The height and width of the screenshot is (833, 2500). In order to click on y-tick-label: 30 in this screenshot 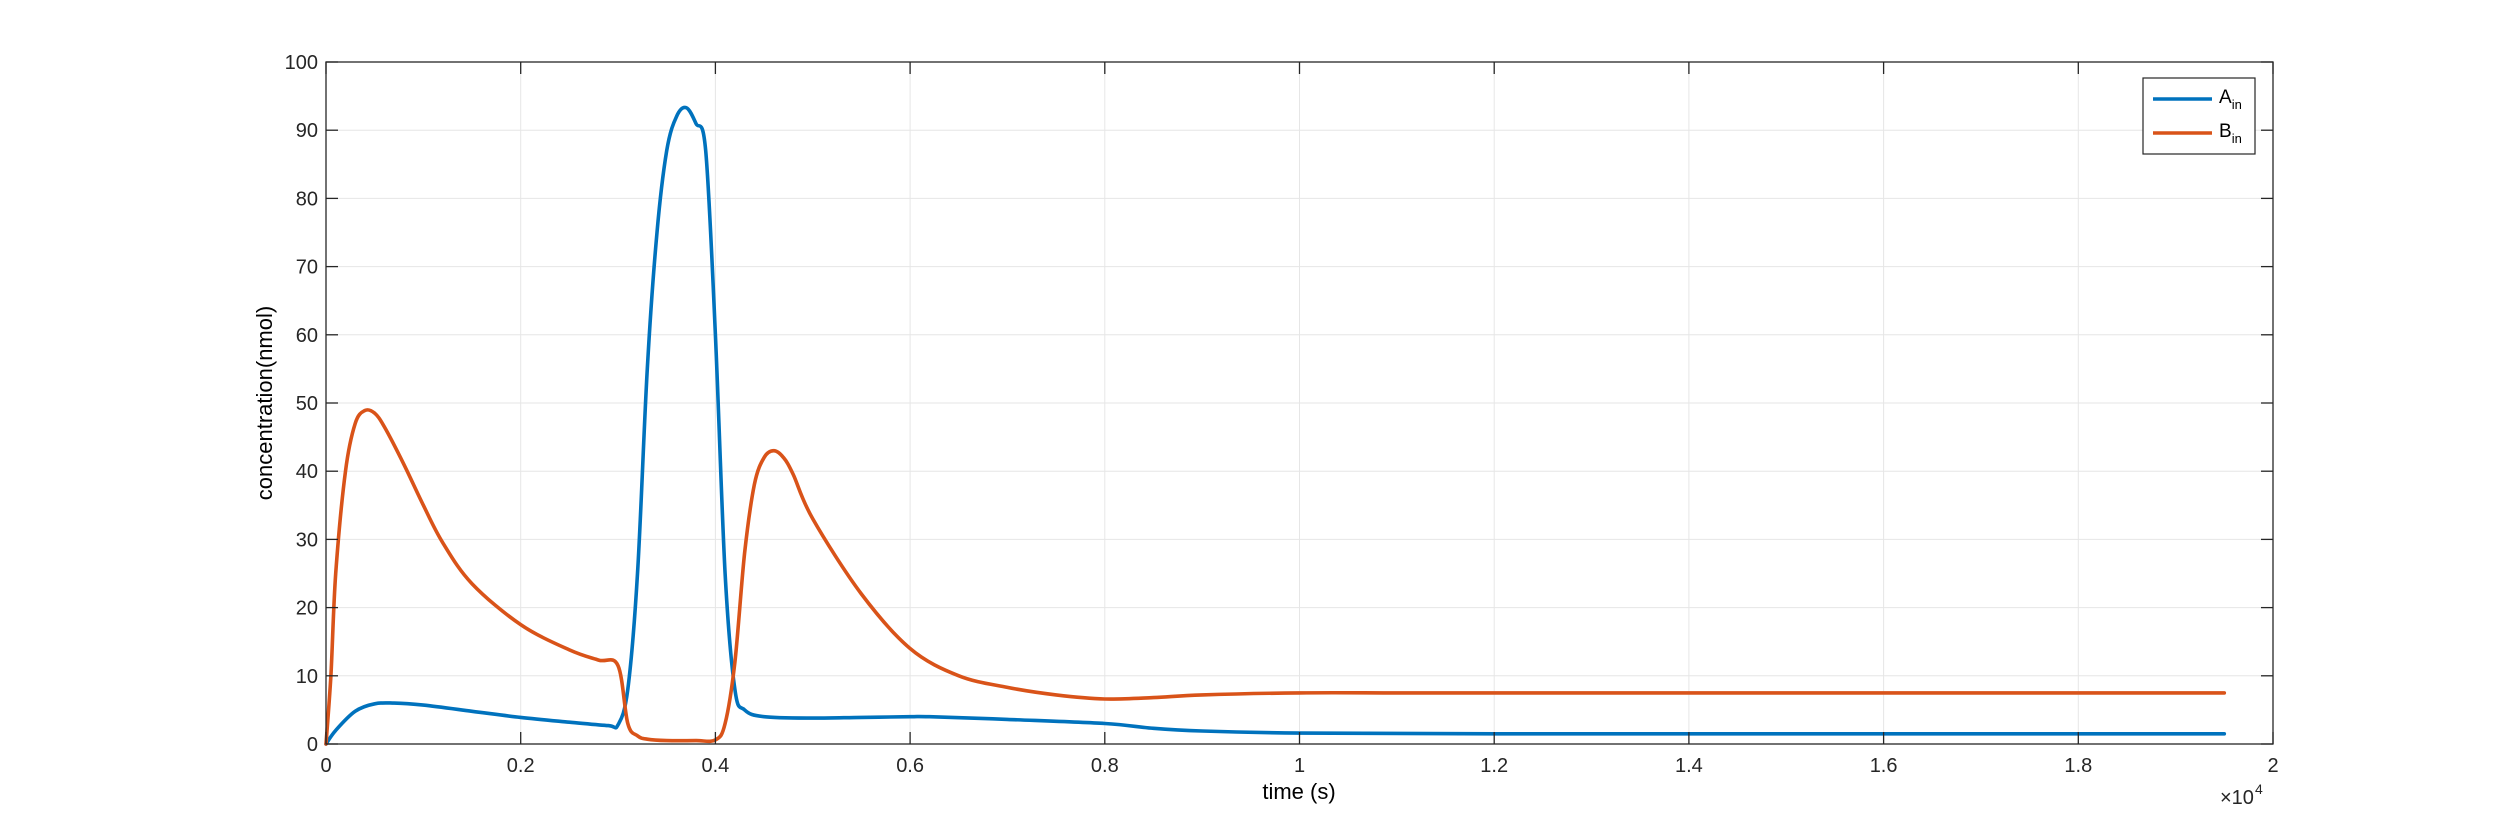, I will do `click(307, 540)`.